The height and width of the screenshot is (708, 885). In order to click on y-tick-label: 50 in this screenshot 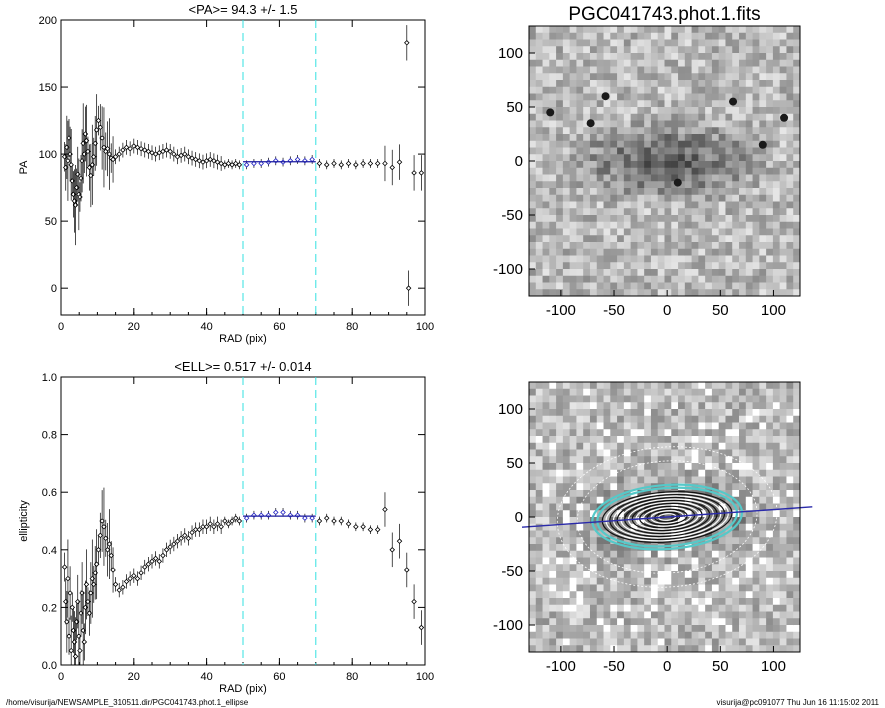, I will do `click(514, 463)`.